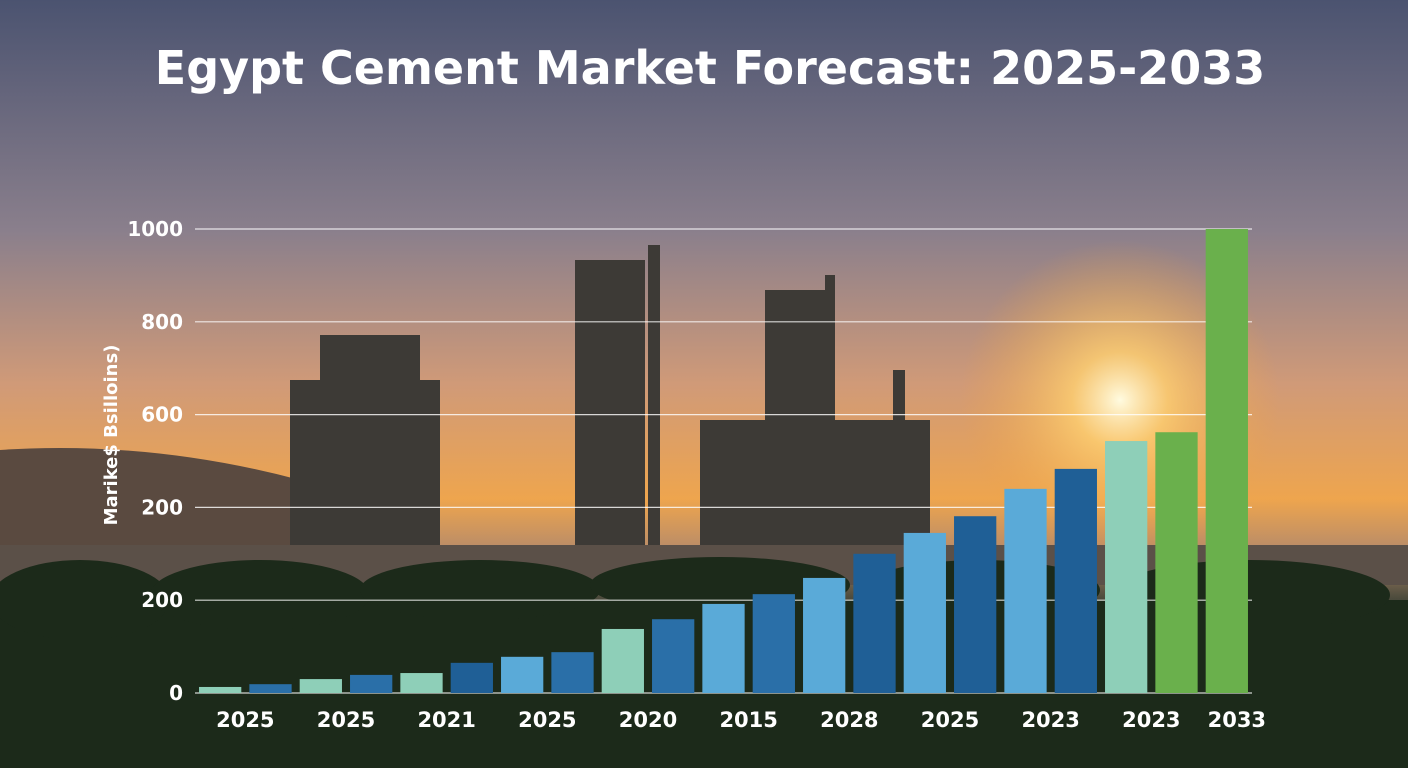 The width and height of the screenshot is (1408, 768). Describe the element at coordinates (1237, 720) in the screenshot. I see `x-tick-label: 2033` at that location.